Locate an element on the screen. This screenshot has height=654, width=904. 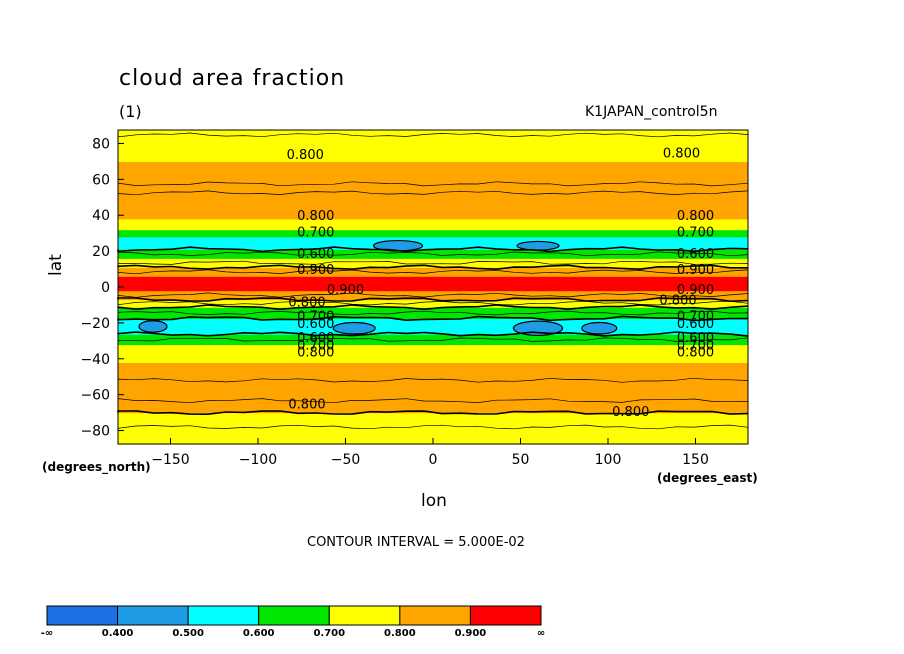
chart-subtitle: (1) is located at coordinates (130, 111).